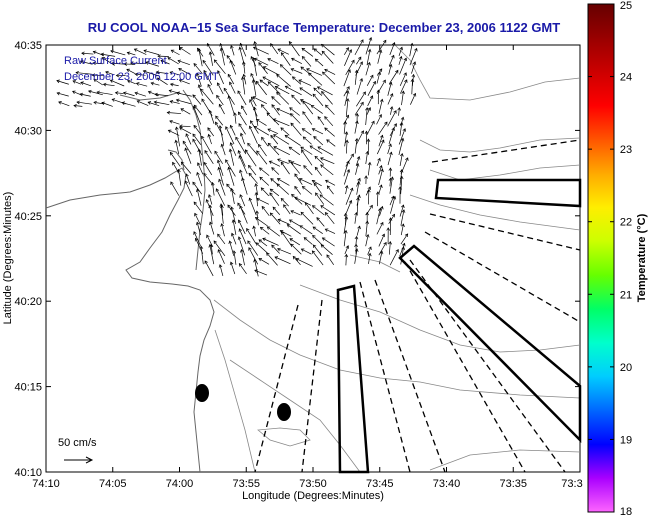  What do you see at coordinates (601, 393) in the screenshot?
I see `colorbar-segment` at bounding box center [601, 393].